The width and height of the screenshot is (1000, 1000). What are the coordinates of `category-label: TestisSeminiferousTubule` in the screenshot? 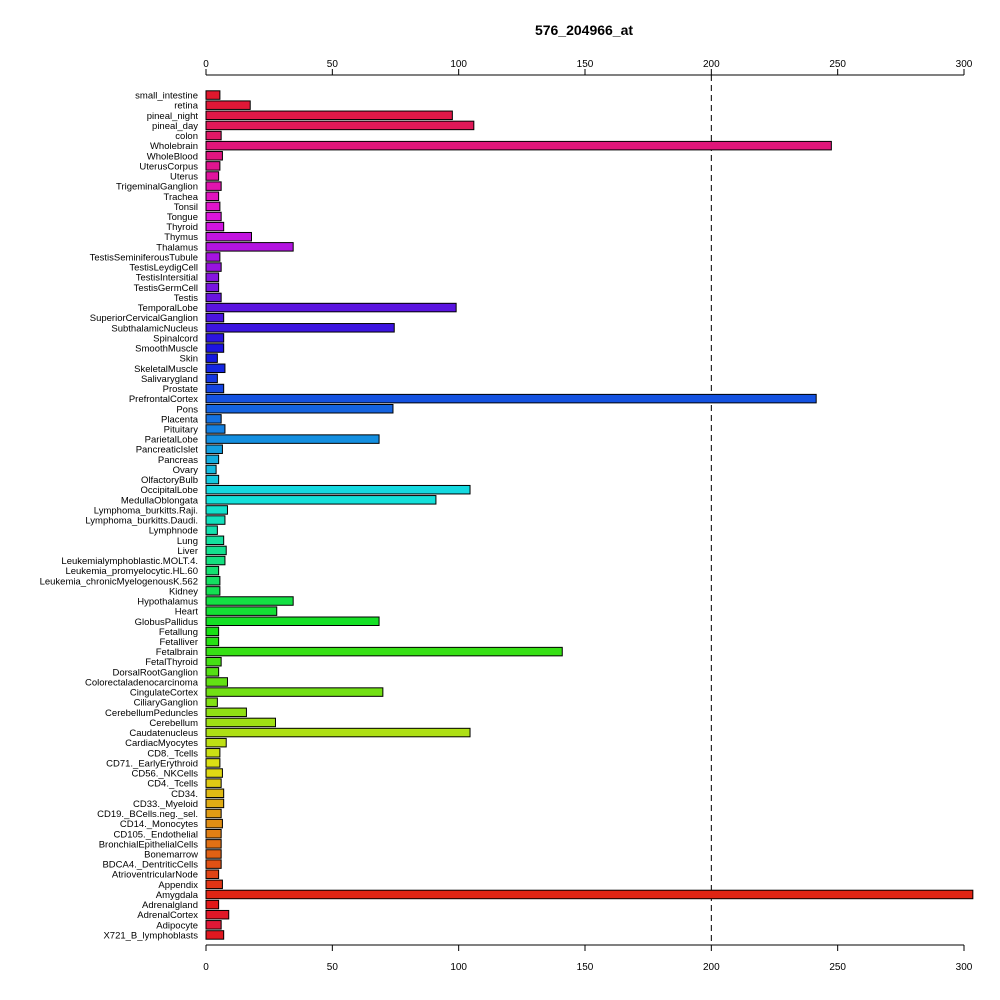 It's located at (144, 257).